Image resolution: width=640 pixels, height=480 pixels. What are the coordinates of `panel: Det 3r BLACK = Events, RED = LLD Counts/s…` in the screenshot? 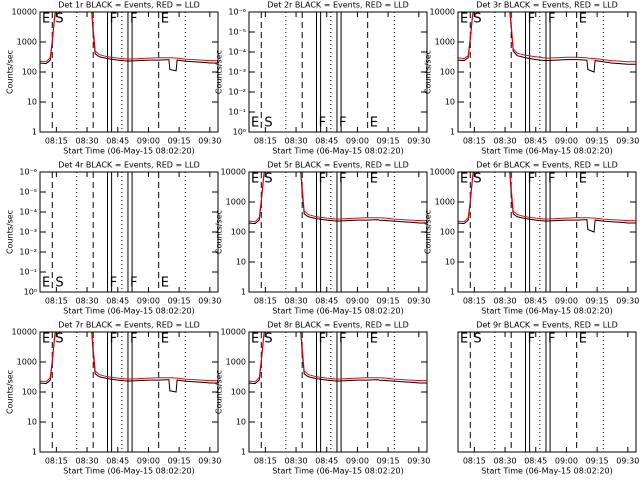 It's located at (532, 78).